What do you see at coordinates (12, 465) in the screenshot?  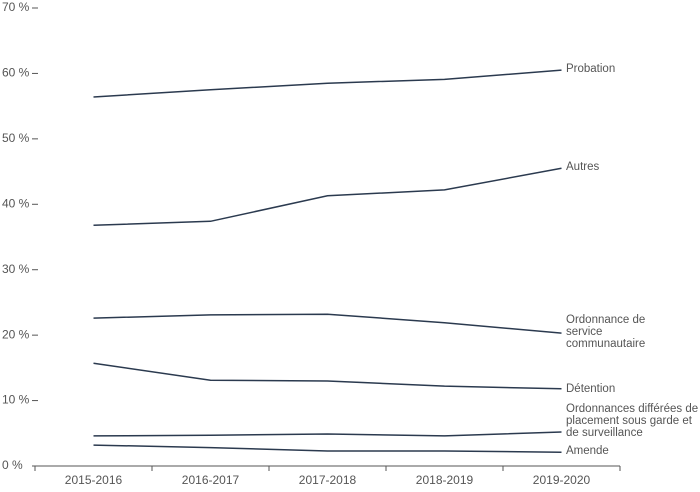 I see `y-tick-label: 0 %` at bounding box center [12, 465].